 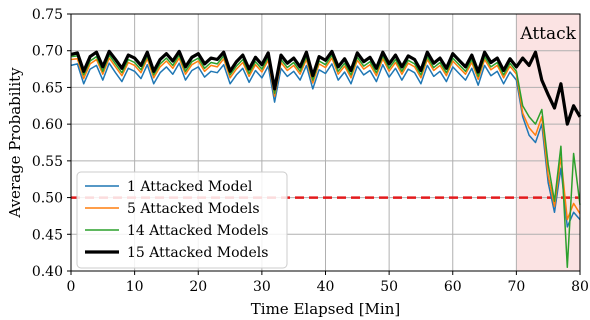 What do you see at coordinates (198, 287) in the screenshot?
I see `x-tick-label: 20` at bounding box center [198, 287].